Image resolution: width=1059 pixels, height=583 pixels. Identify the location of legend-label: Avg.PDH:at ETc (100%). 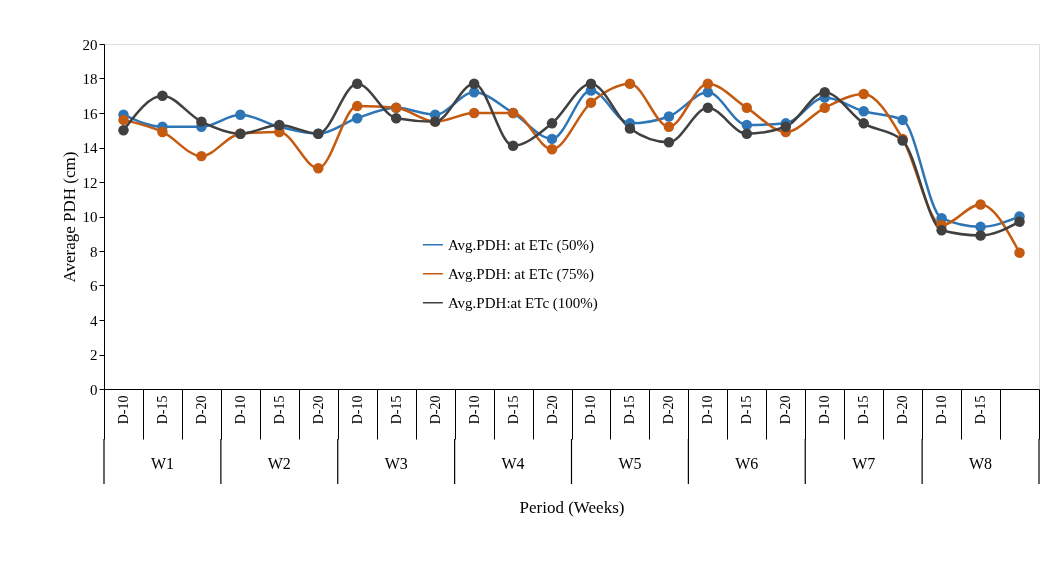
(522, 303).